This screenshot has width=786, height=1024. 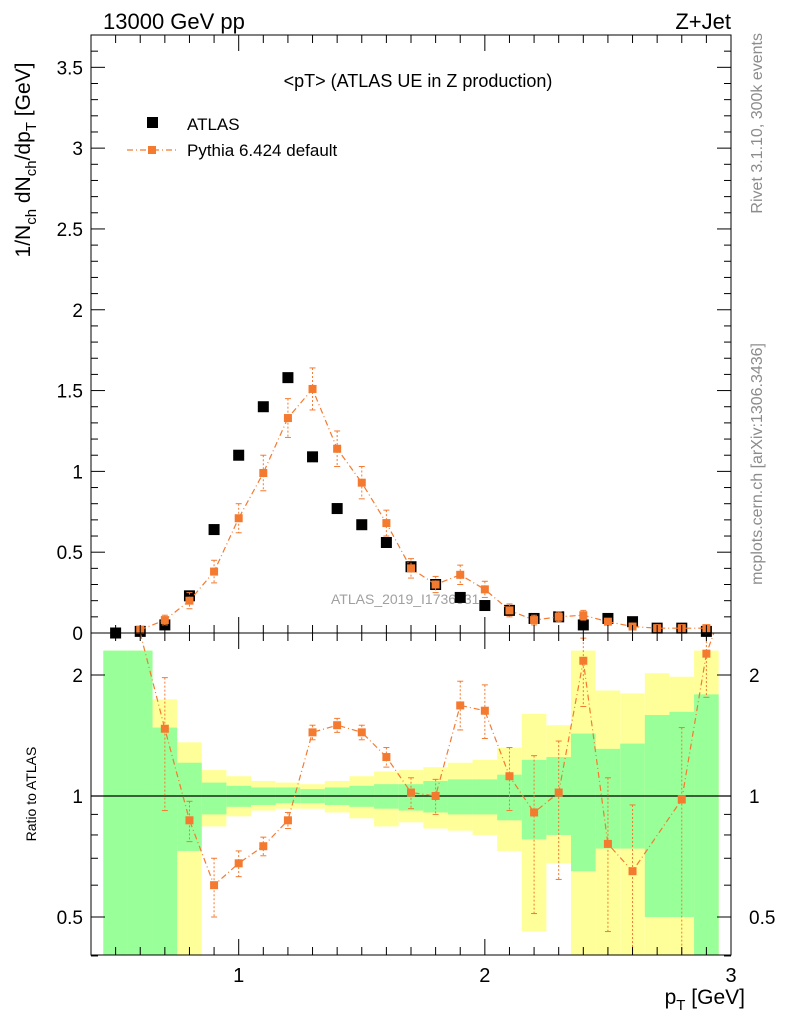 What do you see at coordinates (26, 160) in the screenshot?
I see `main-ylabel: 1/Nch dNch/dpT [GeV]` at bounding box center [26, 160].